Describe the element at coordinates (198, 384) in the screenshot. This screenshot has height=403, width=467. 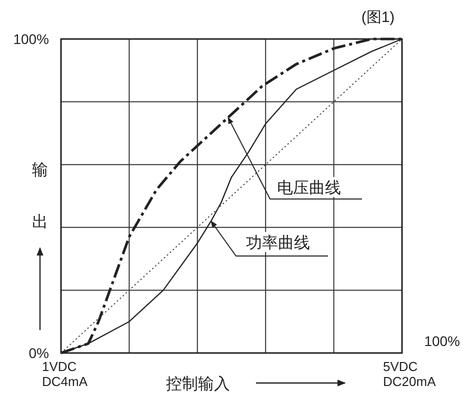
I see `x-axis-title: 控制输入` at that location.